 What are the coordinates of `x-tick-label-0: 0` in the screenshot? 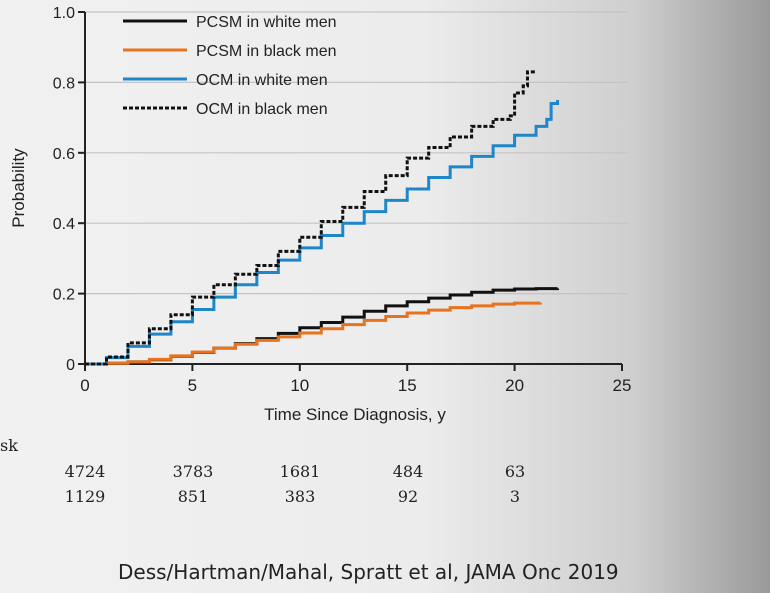 It's located at (84, 385).